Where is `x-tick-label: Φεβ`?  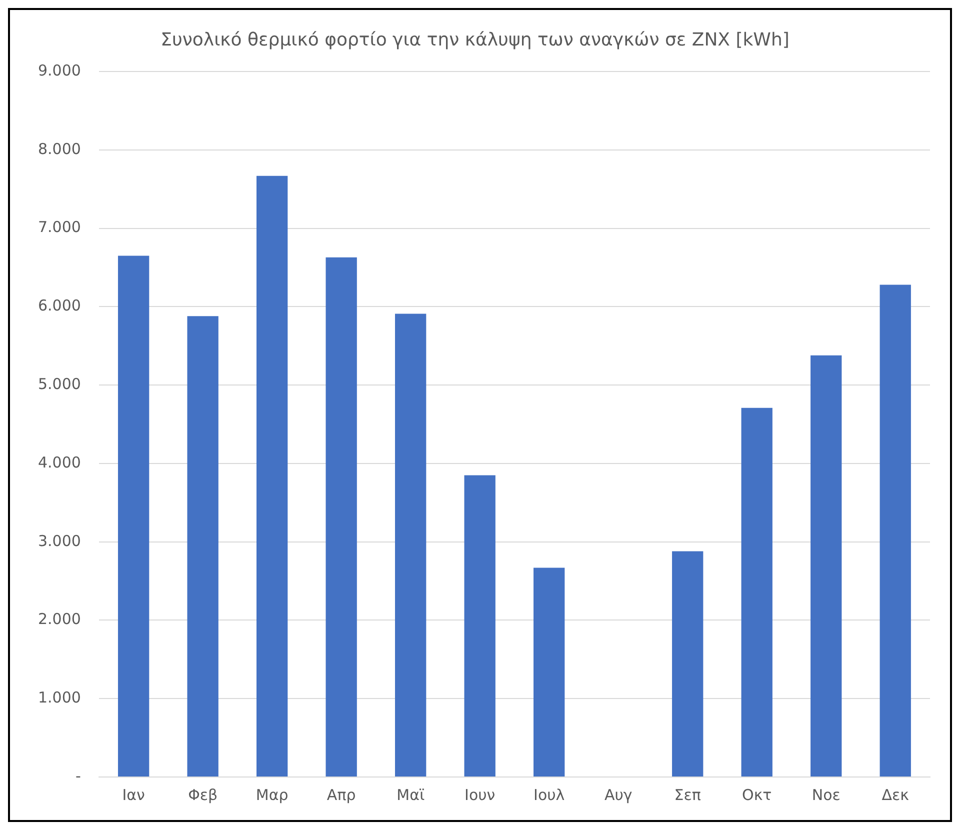
x-tick-label: Φεβ is located at coordinates (203, 795).